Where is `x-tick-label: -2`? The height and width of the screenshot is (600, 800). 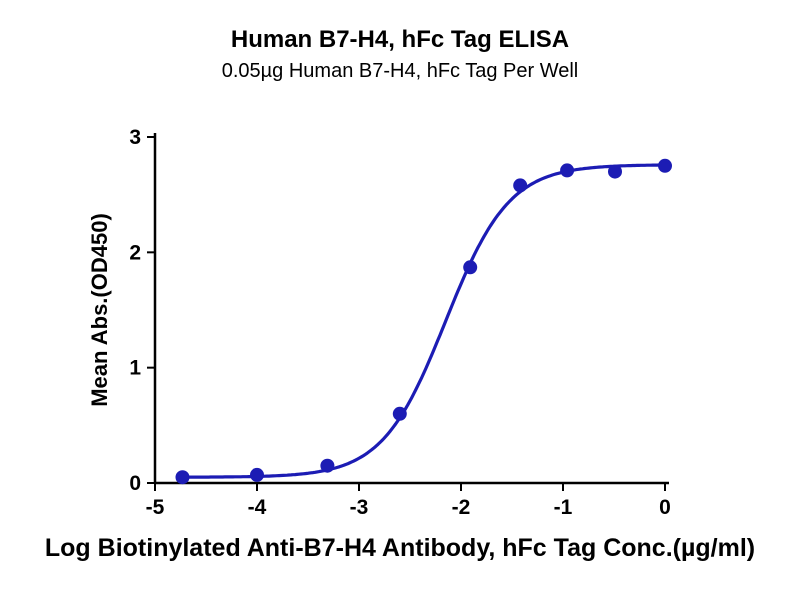
x-tick-label: -2 is located at coordinates (461, 507).